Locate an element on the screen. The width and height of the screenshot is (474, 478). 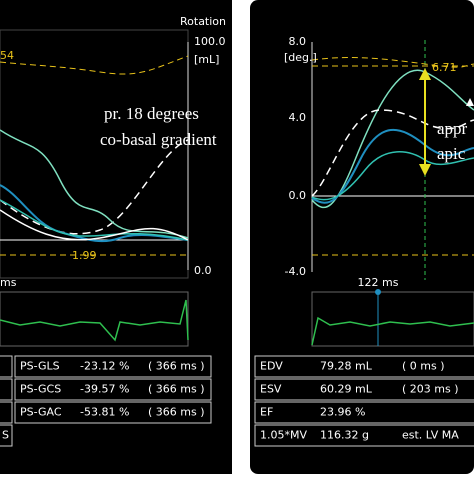
annotation: pr. 18 degrees is located at coordinates (151, 113).